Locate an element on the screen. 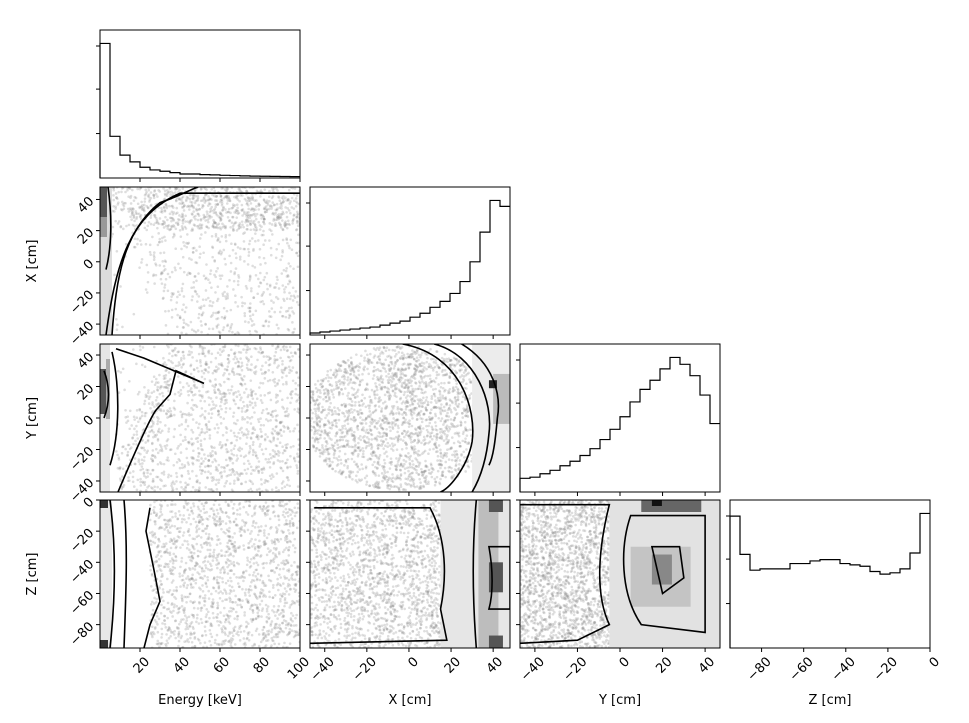 The height and width of the screenshot is (723, 969). panel-z-vs-energy is located at coordinates (200, 574).